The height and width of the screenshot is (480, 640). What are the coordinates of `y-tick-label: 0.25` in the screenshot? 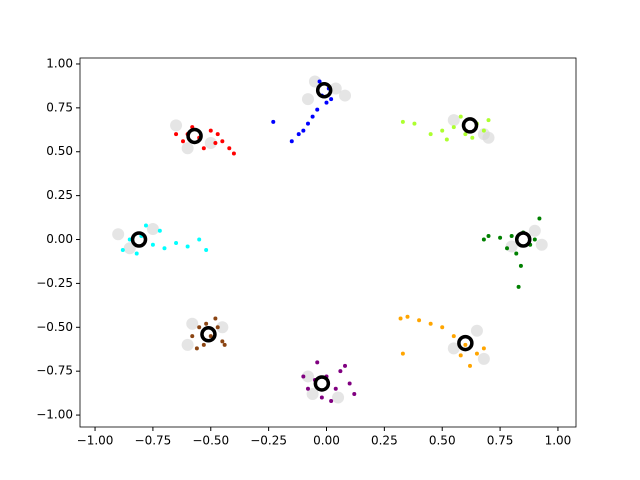 It's located at (59, 195).